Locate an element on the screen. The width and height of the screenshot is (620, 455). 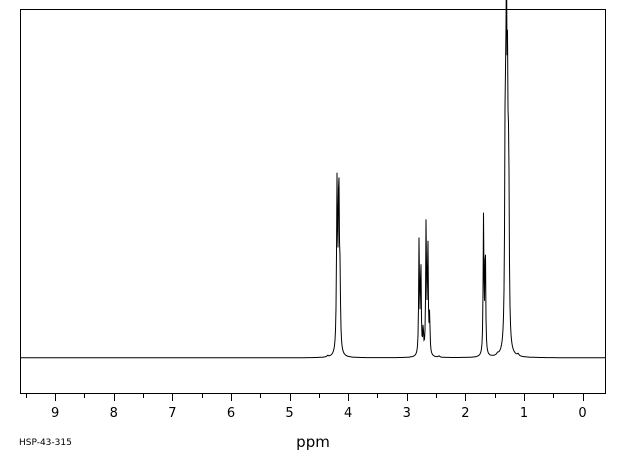
x-tick-label: 4 is located at coordinates (348, 413).